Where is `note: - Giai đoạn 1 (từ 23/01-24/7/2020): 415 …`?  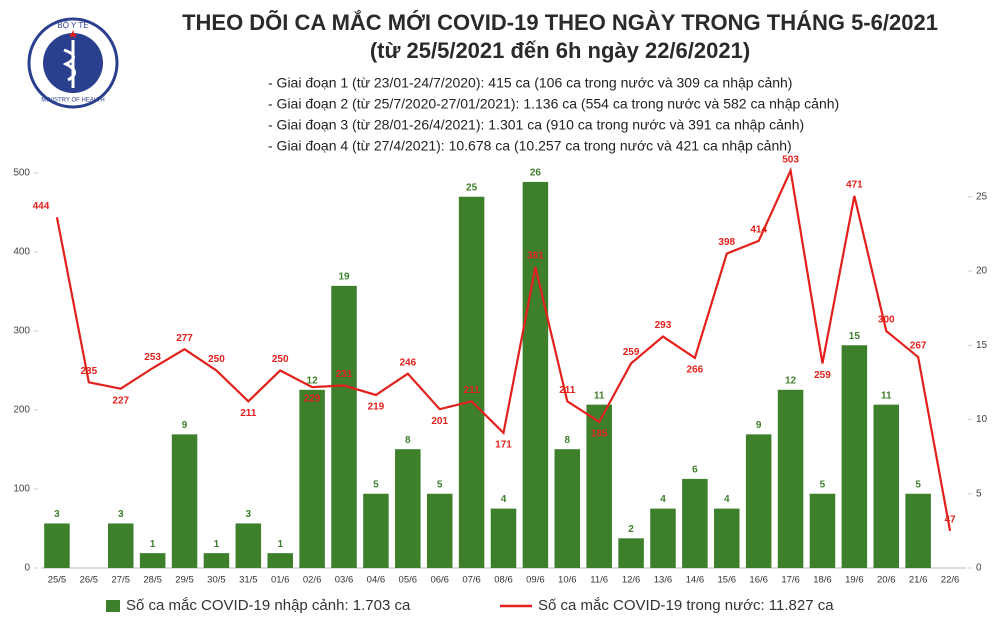
note: - Giai đoạn 1 (từ 23/01-24/7/2020): 415 … is located at coordinates (530, 83).